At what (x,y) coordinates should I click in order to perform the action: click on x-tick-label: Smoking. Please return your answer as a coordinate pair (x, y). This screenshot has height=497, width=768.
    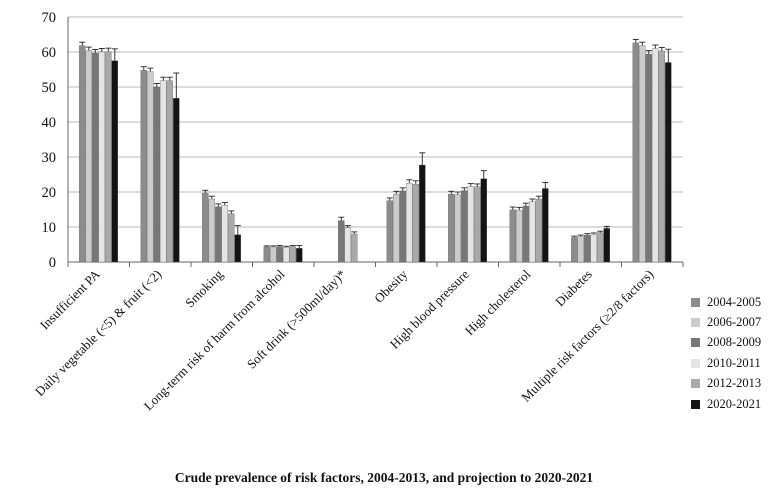
    Looking at the image, I should click on (204, 288).